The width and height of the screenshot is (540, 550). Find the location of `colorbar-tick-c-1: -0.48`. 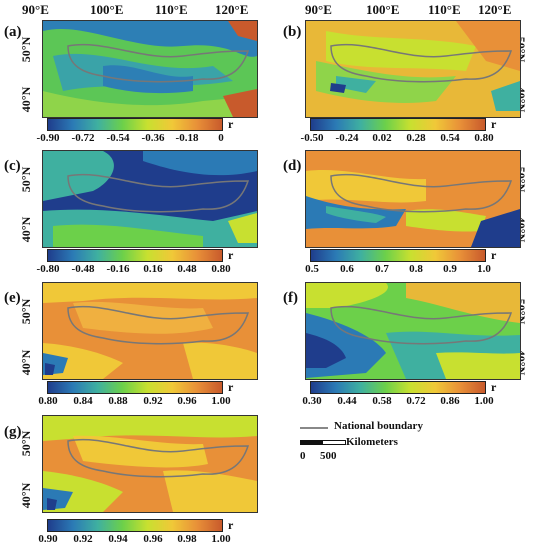

colorbar-tick-c-1: -0.48 is located at coordinates (83, 269).